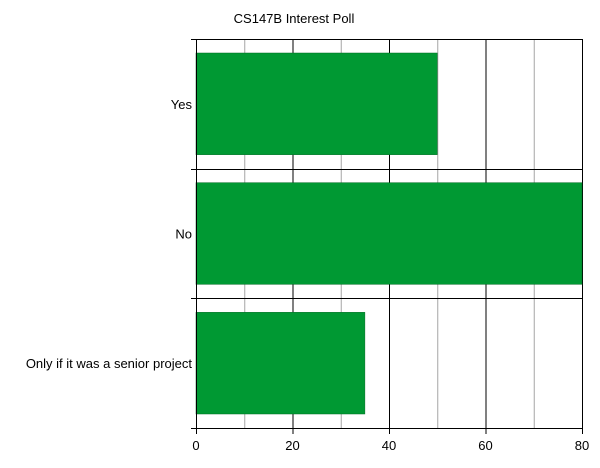 This screenshot has height=468, width=600. Describe the element at coordinates (183, 234) in the screenshot. I see `category-label: No` at that location.